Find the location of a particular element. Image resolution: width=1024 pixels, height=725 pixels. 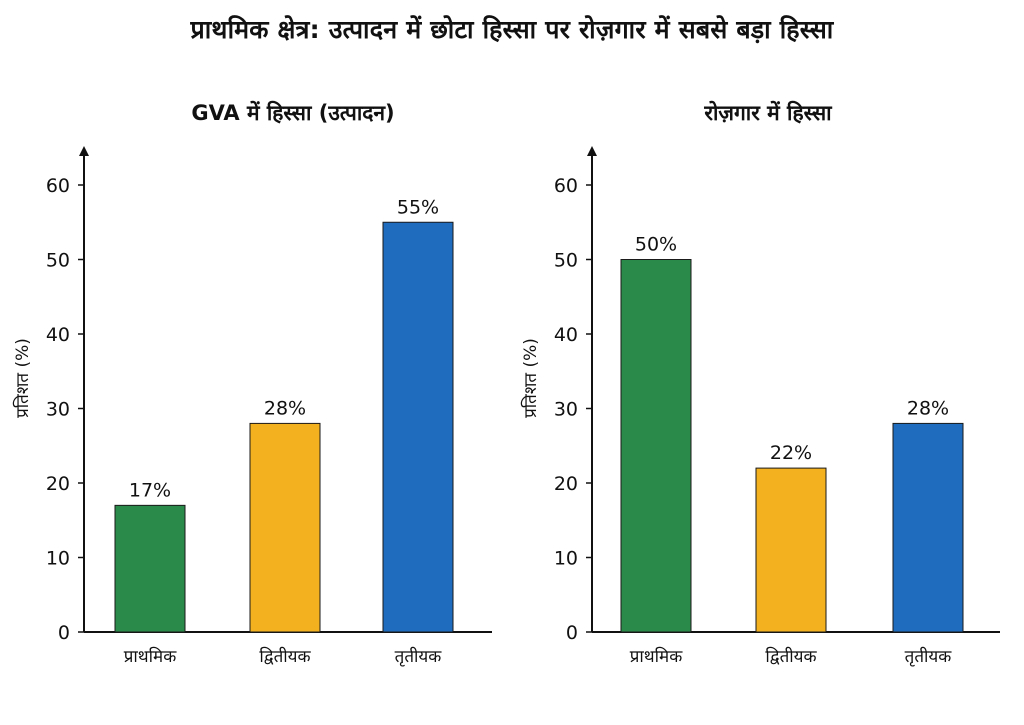

chart-title: रोज़गार में हिस्सा is located at coordinates (768, 112).